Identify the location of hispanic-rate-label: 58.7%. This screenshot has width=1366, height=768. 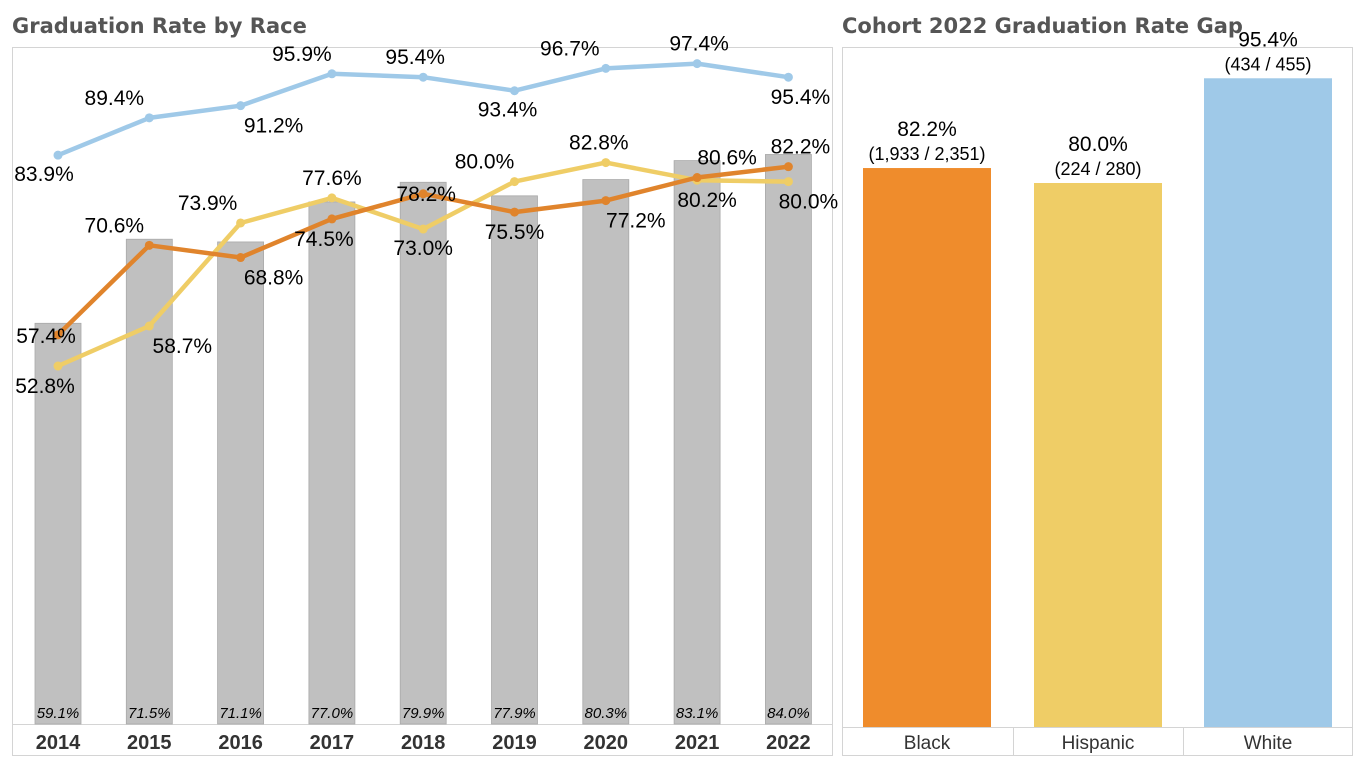
(183, 346).